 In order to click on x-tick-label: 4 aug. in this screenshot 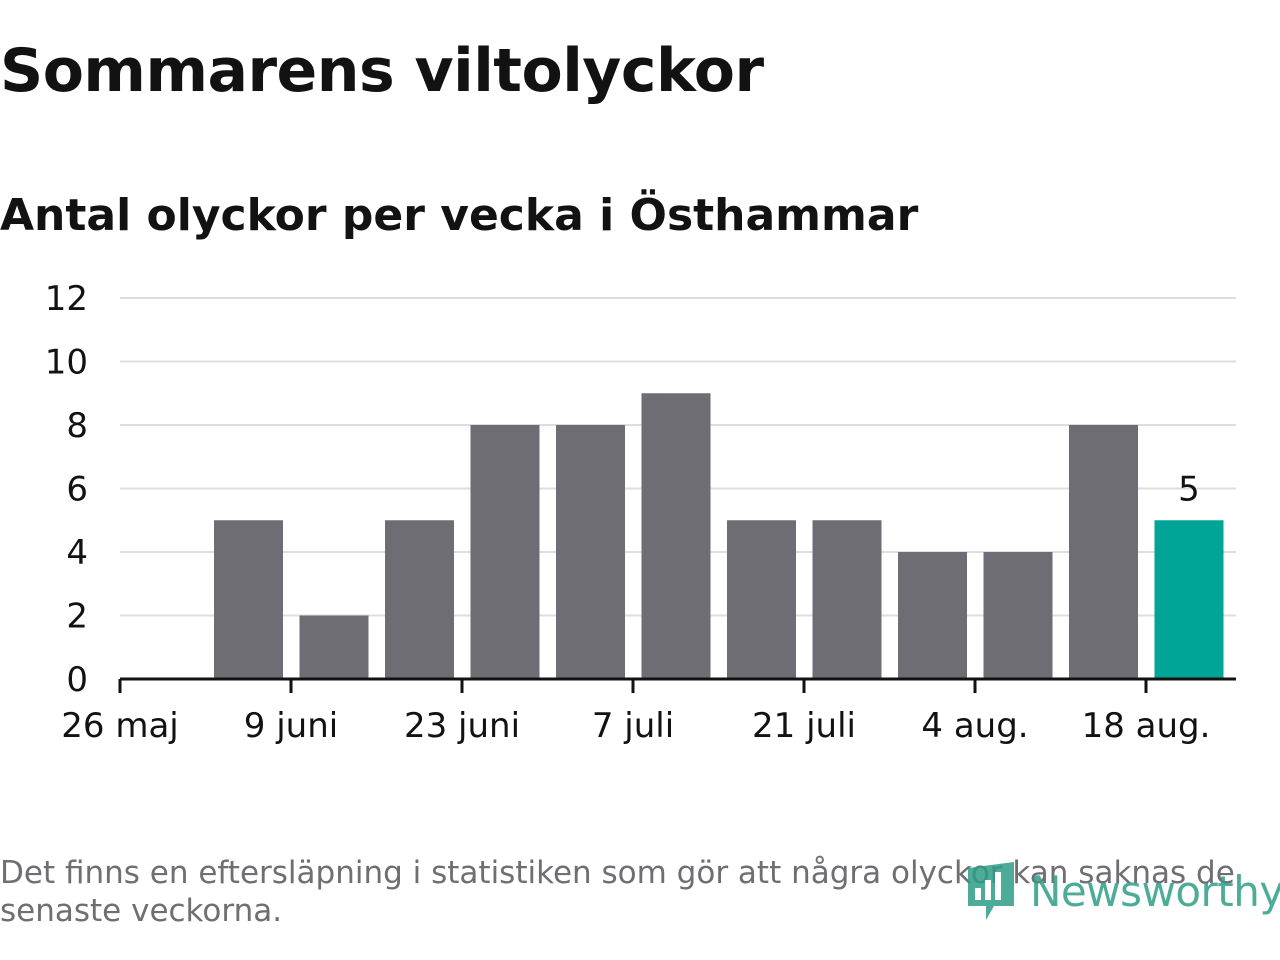, I will do `click(974, 726)`.